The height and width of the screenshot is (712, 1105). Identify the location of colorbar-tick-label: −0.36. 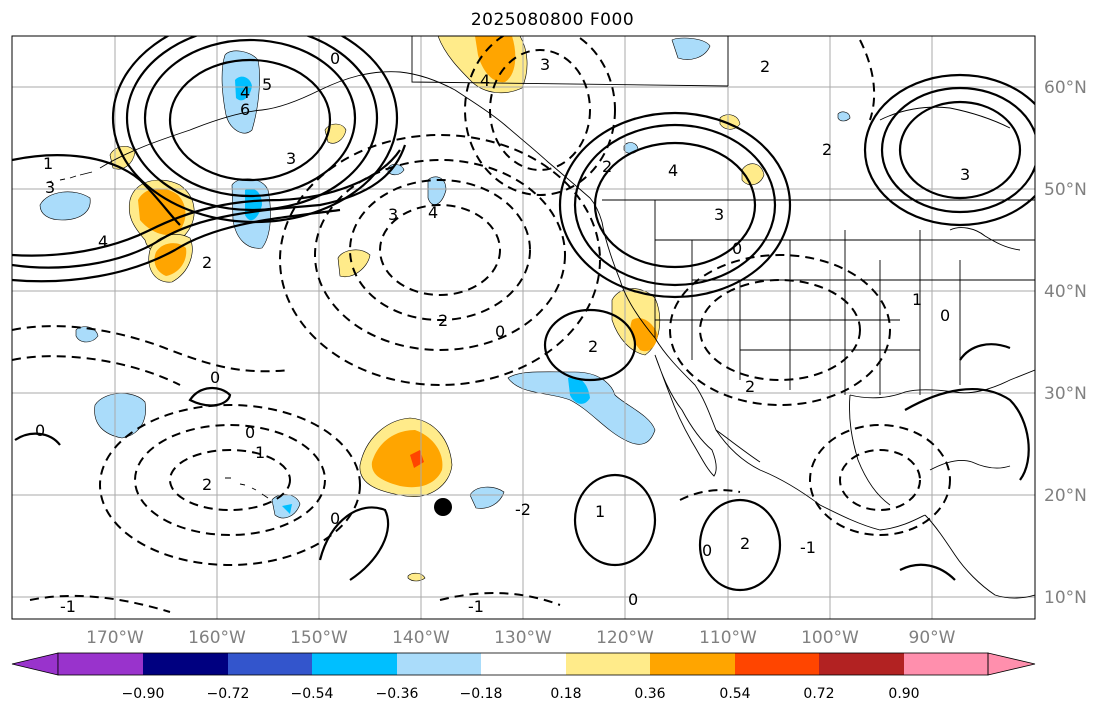
(397, 694).